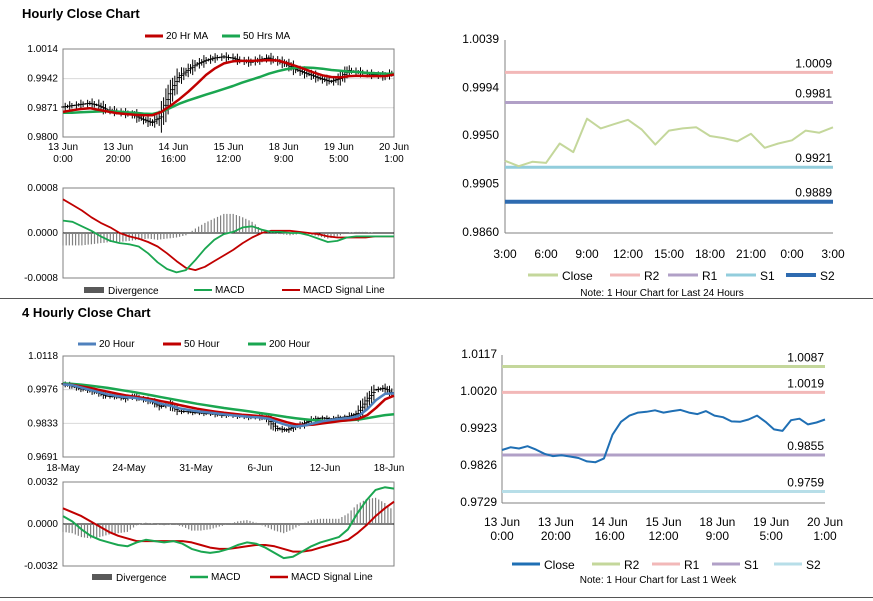  What do you see at coordinates (792, 254) in the screenshot?
I see `x-tick-label: 0:00` at bounding box center [792, 254].